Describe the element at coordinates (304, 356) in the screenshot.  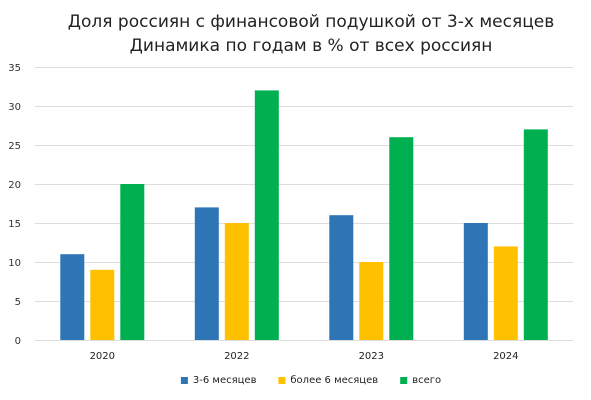
I see `x-axis-ticks: 2020 2022 2023 2024` at that location.